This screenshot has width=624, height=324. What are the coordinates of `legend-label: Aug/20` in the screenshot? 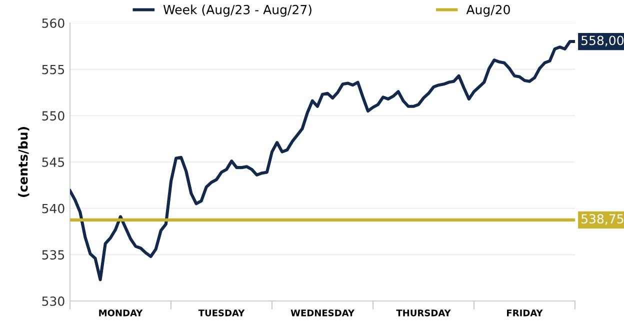 It's located at (488, 10).